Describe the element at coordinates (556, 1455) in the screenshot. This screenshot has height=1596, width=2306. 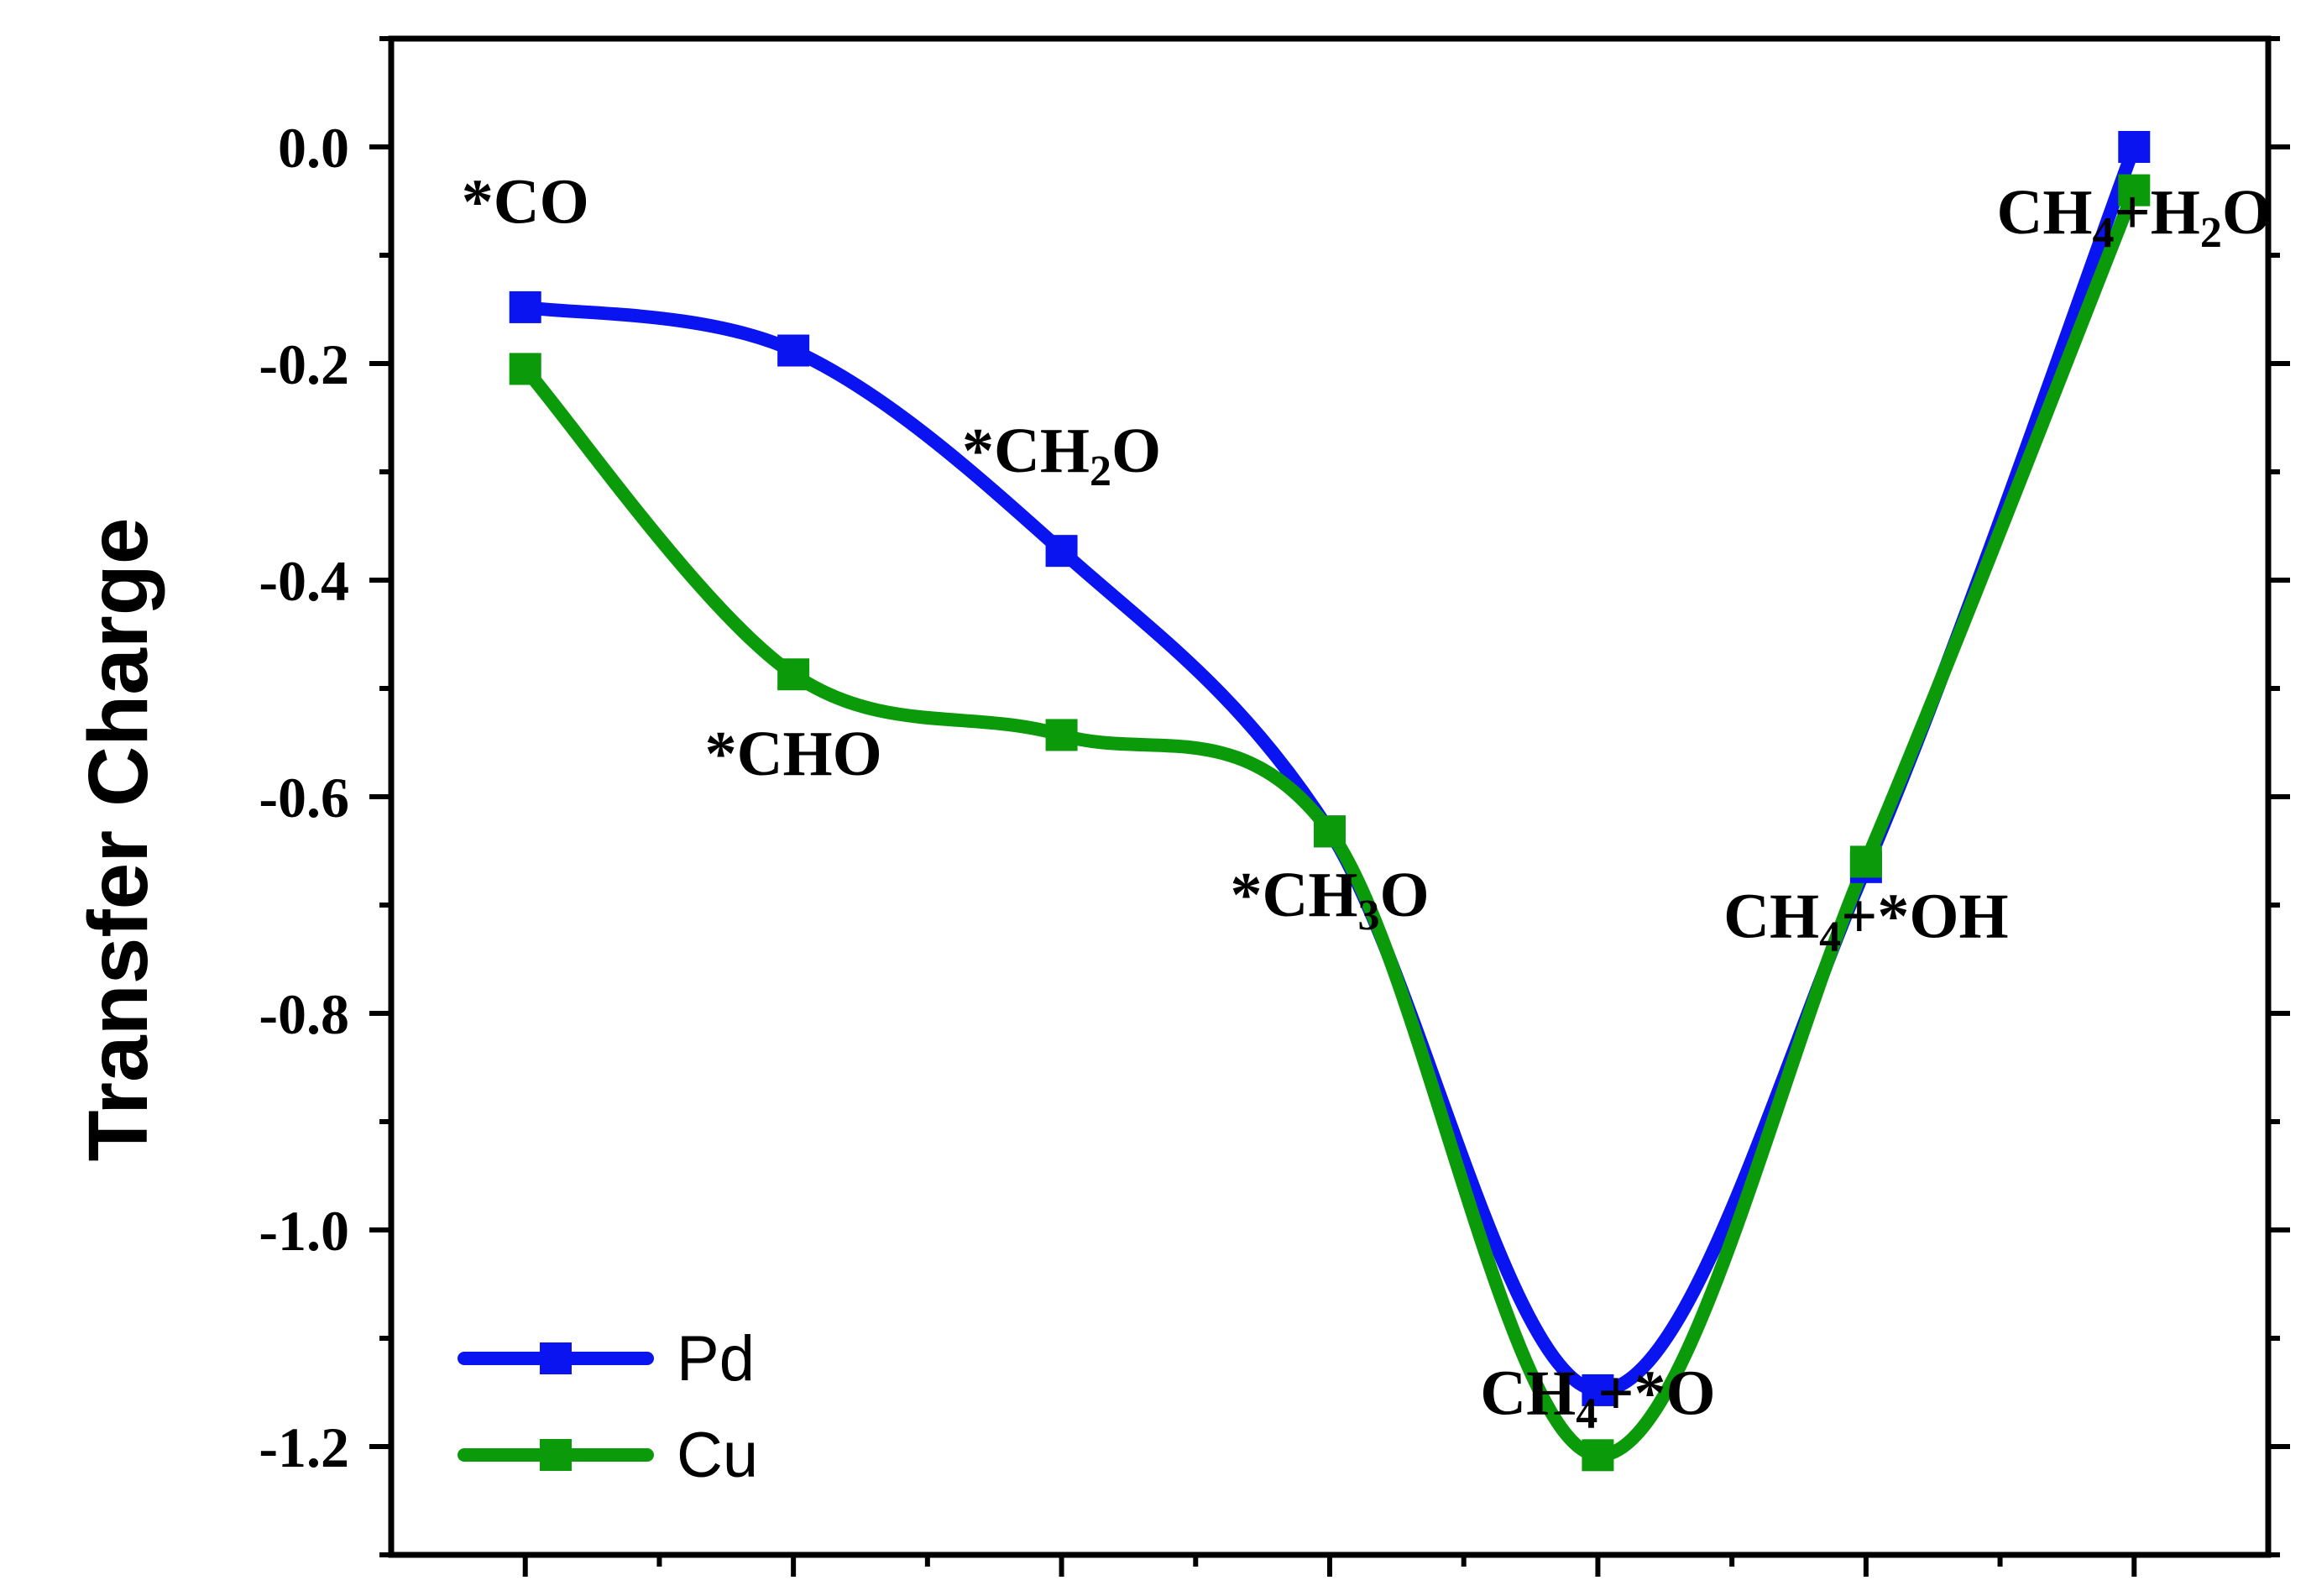
I see `legend-swatch-marker-cu` at that location.